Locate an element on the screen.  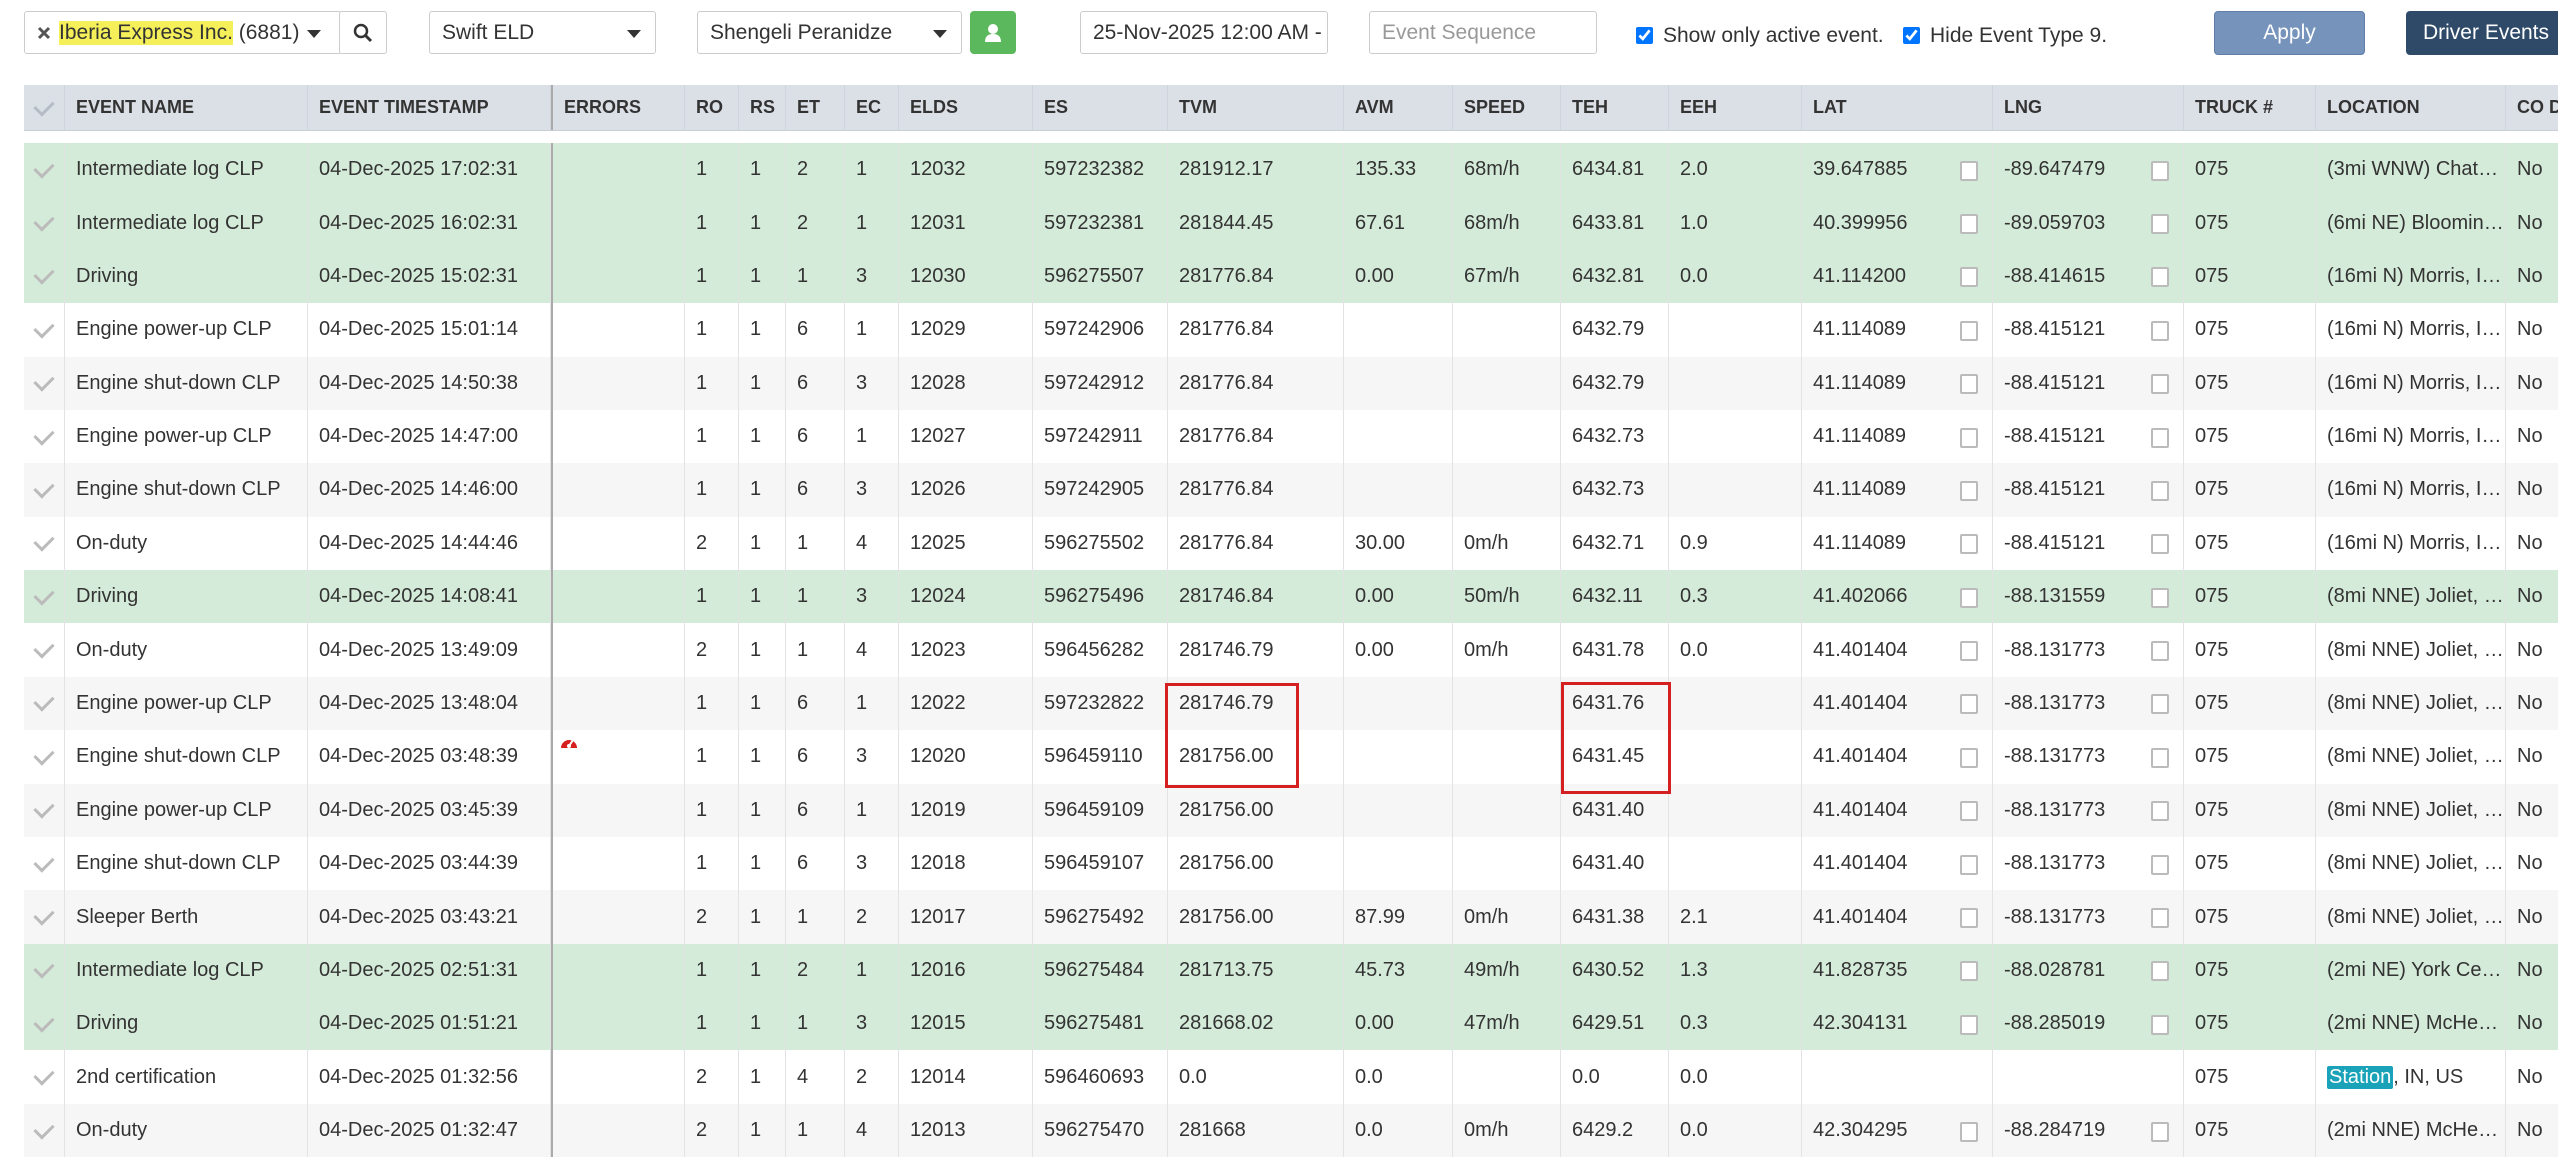
active-only-checkbox: Show only active event. is located at coordinates (1760, 35).